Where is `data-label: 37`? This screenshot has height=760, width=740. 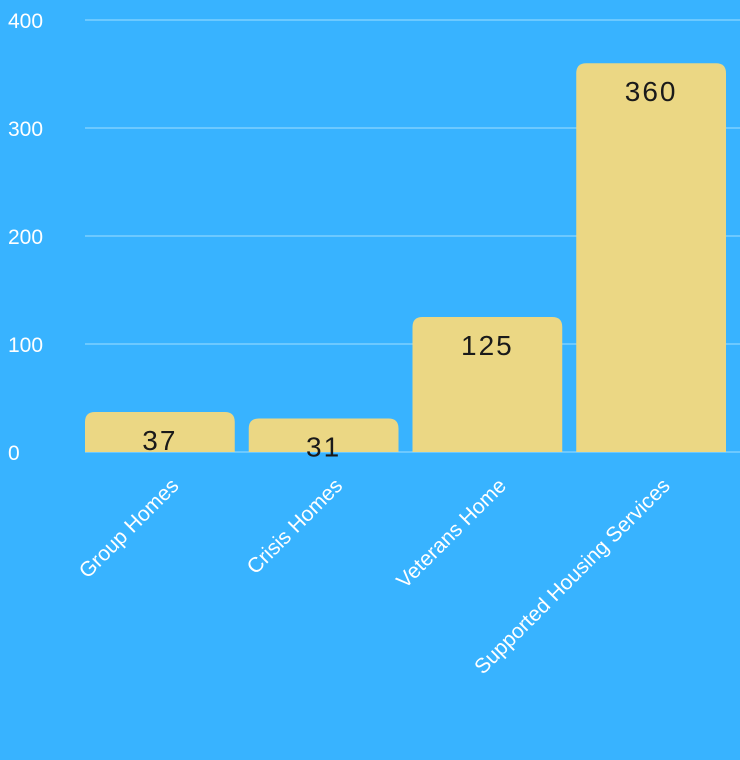 data-label: 37 is located at coordinates (159, 440).